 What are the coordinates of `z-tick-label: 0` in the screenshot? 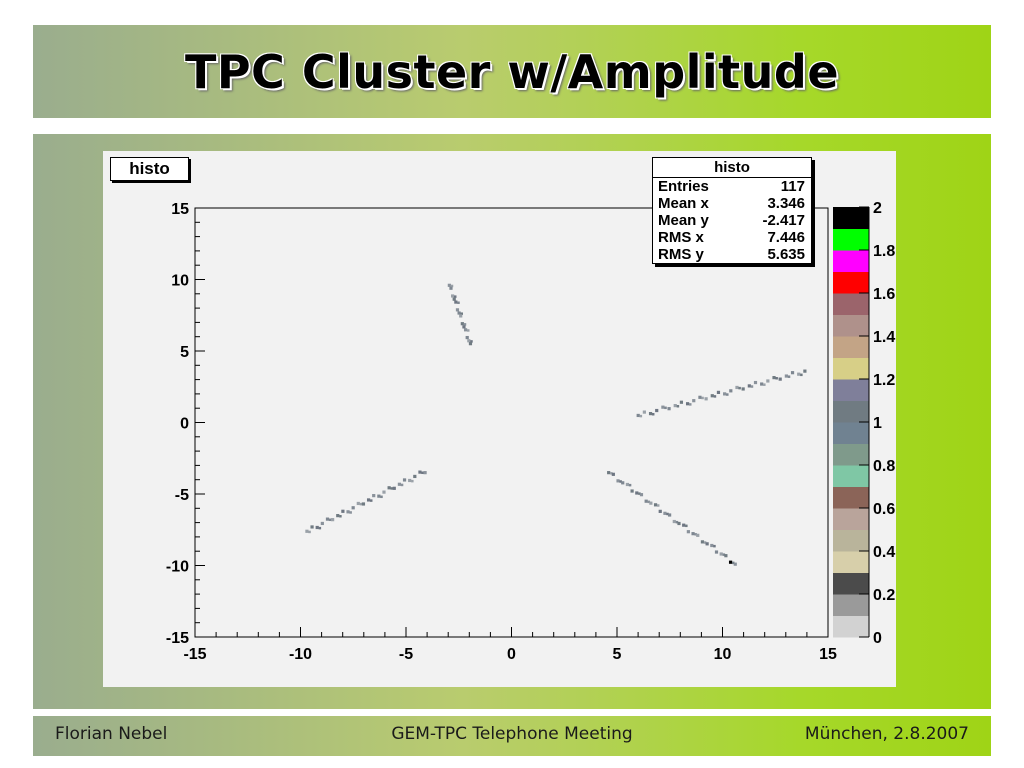 It's located at (877, 638).